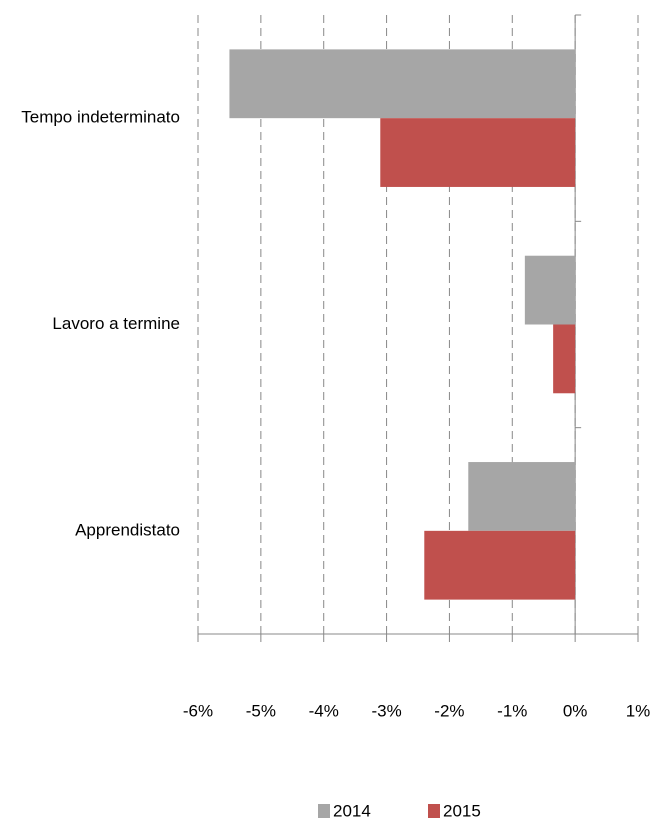  What do you see at coordinates (100, 117) in the screenshot?
I see `y-tick-label: Tempo indeterminato` at bounding box center [100, 117].